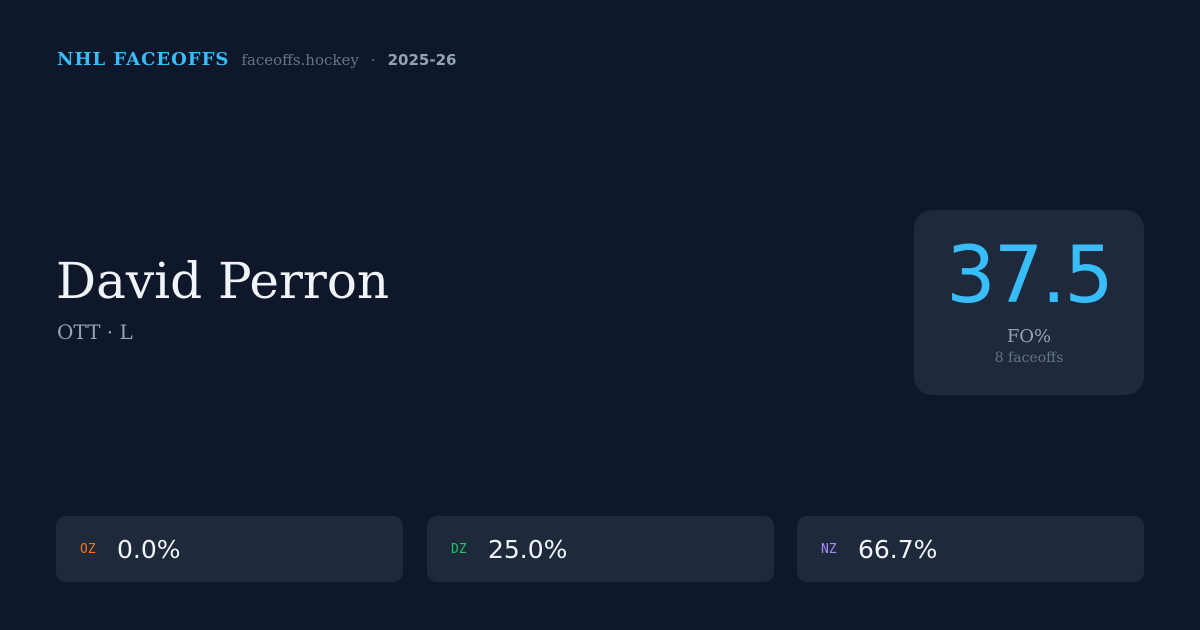  What do you see at coordinates (149, 549) in the screenshot?
I see `zone-value: 0.0%` at bounding box center [149, 549].